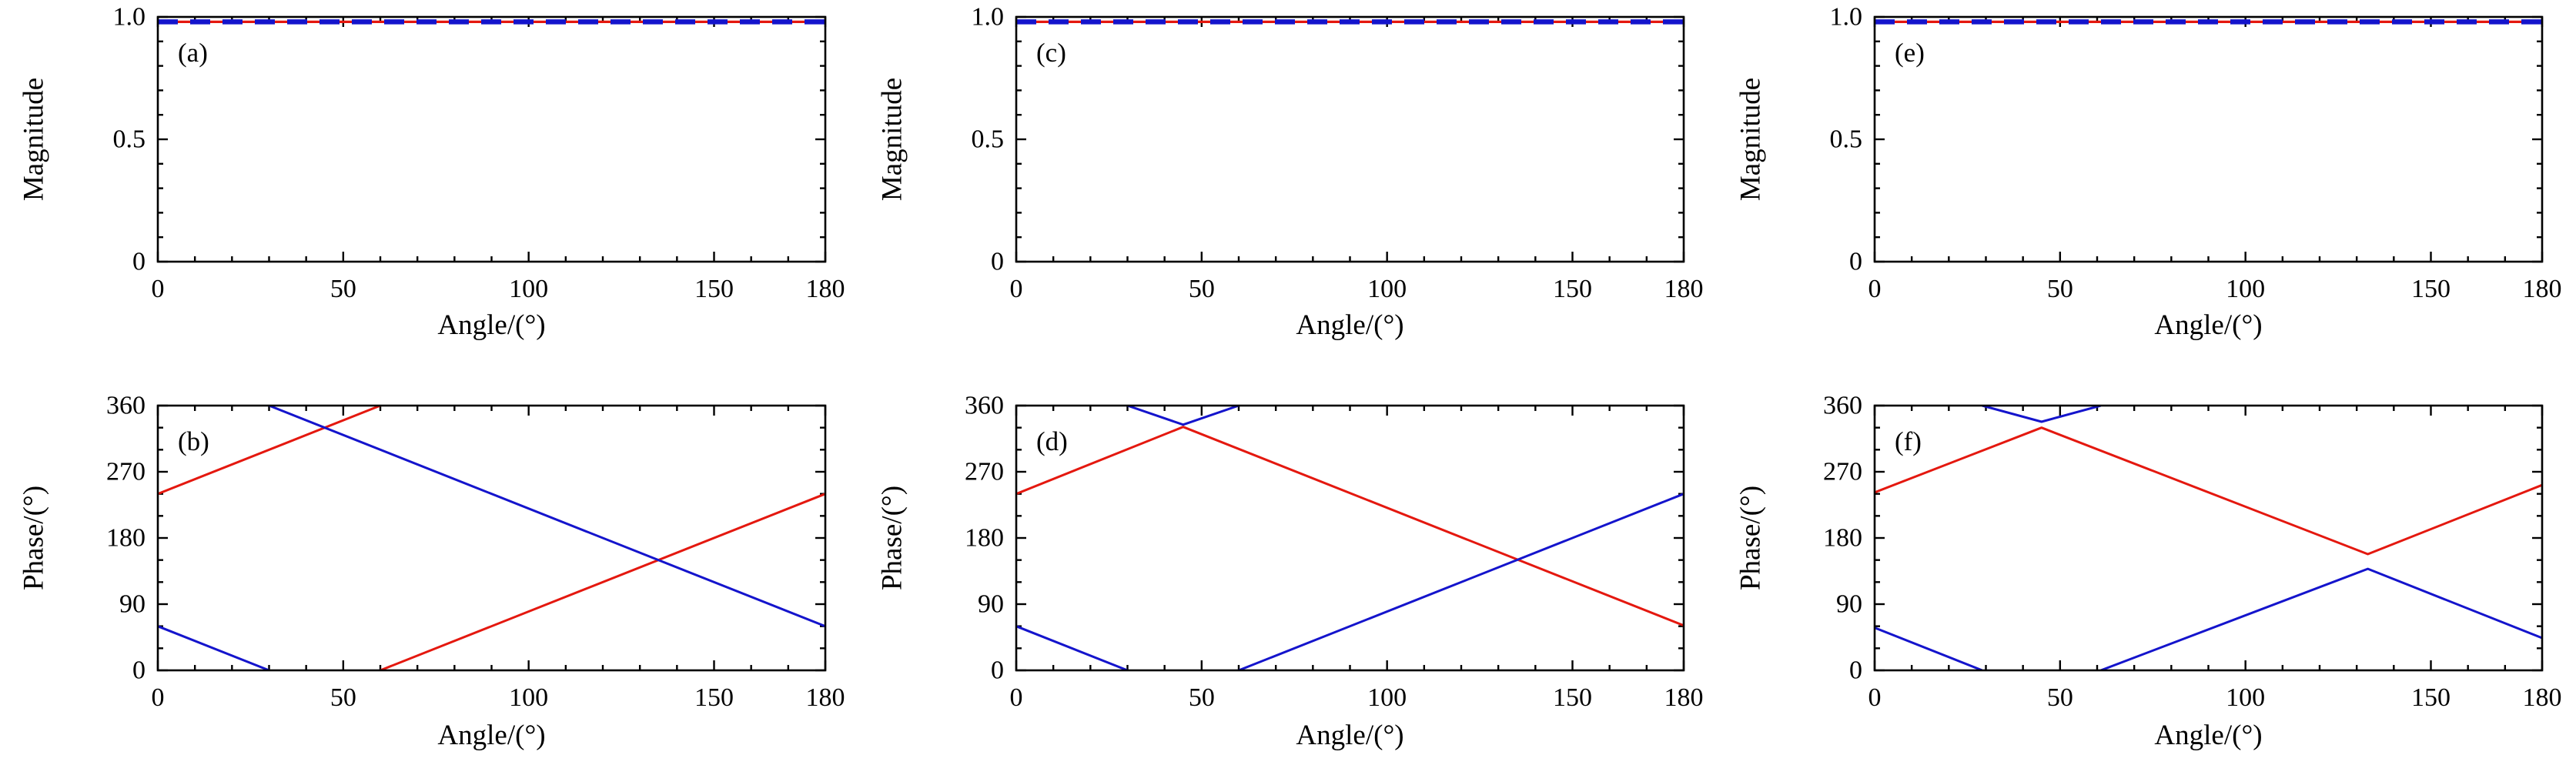 The image size is (2576, 765). I want to click on panel-letter: (a), so click(193, 53).